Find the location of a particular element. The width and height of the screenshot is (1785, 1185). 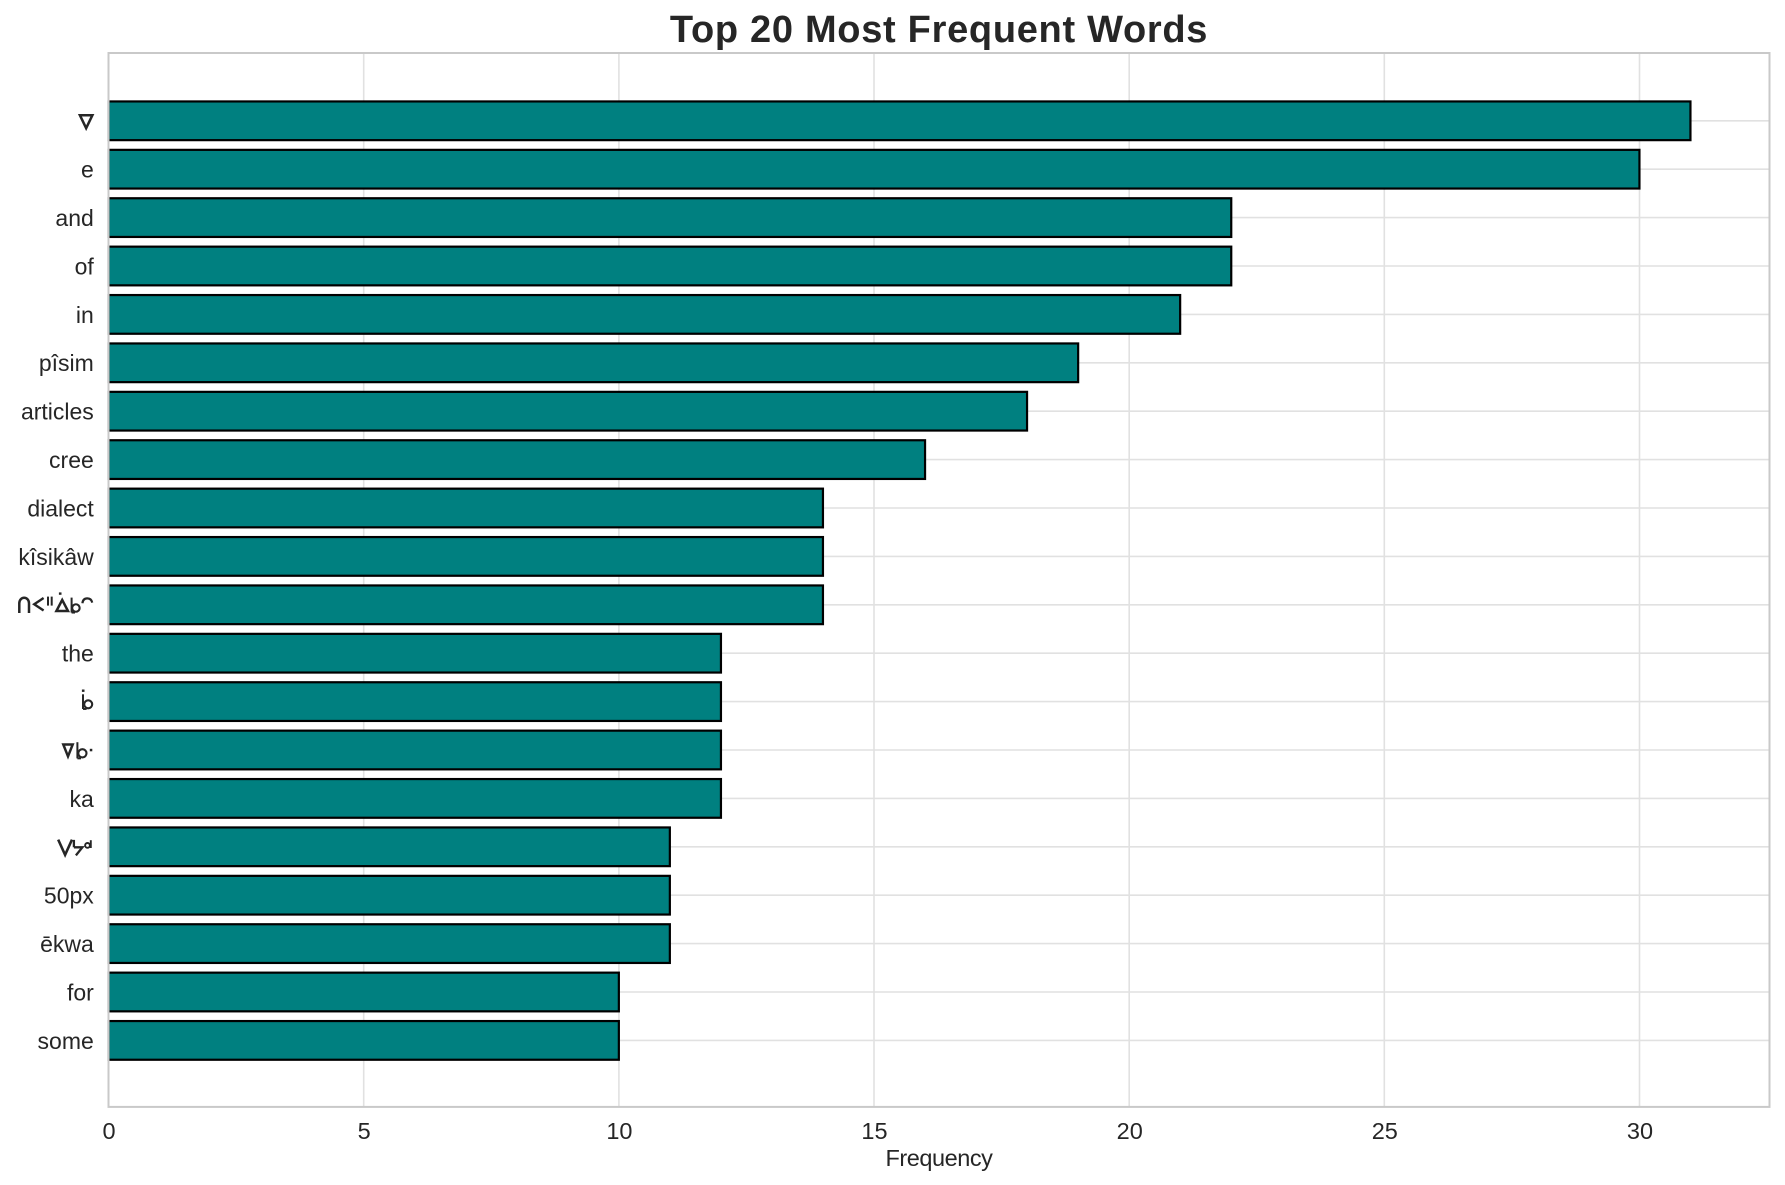

svg-text: for is located at coordinates (80, 992).